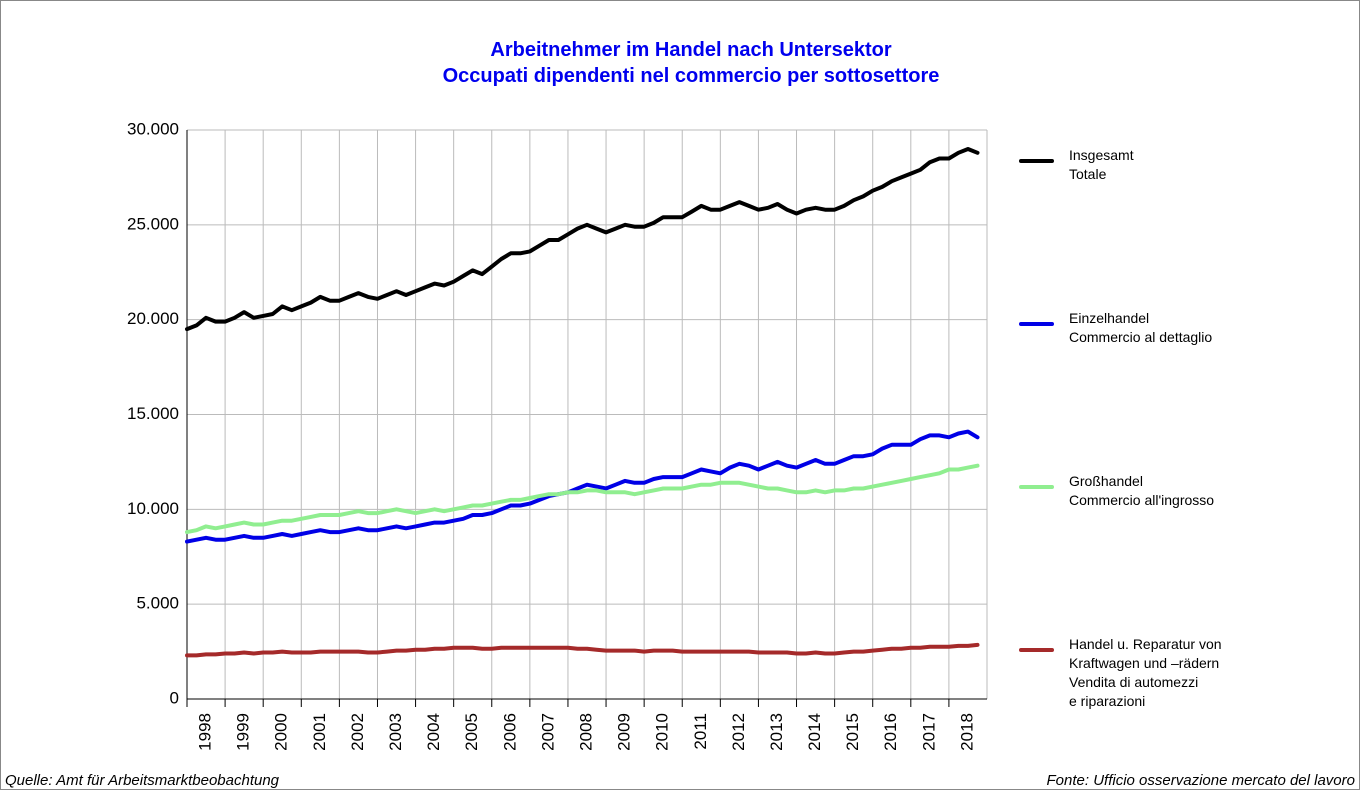 This screenshot has height=790, width=1360. What do you see at coordinates (547, 732) in the screenshot?
I see `x-tick-label: 2007` at bounding box center [547, 732].